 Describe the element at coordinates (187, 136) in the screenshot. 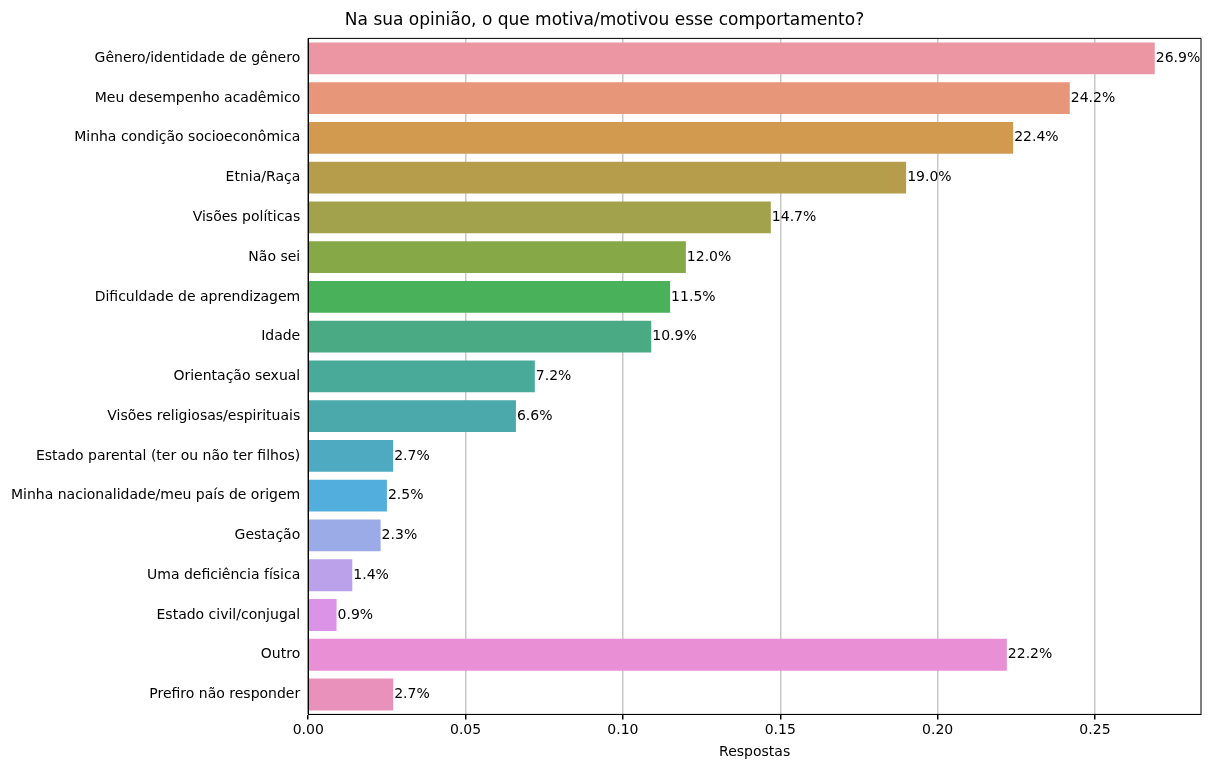

I see `y-tick-label: Minha condição socioeconômica` at that location.